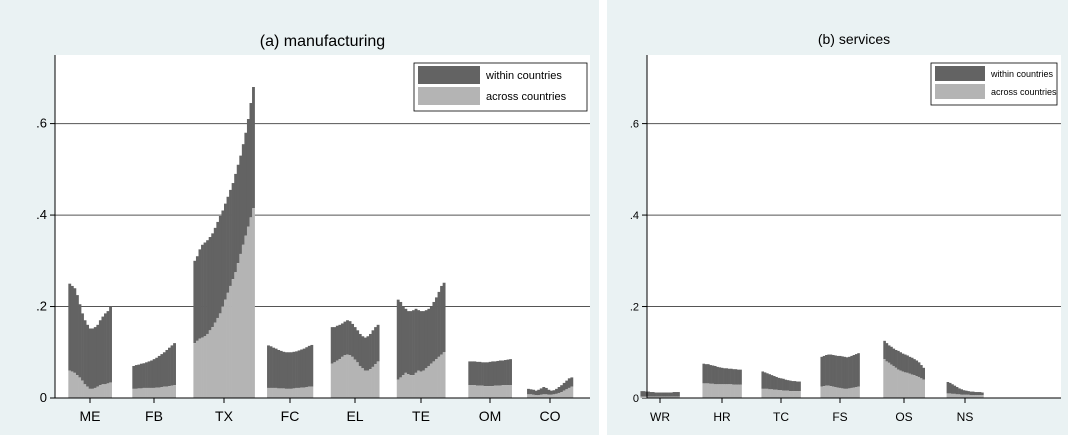 The image size is (1068, 440). I want to click on bar-group-wr, so click(660, 394).